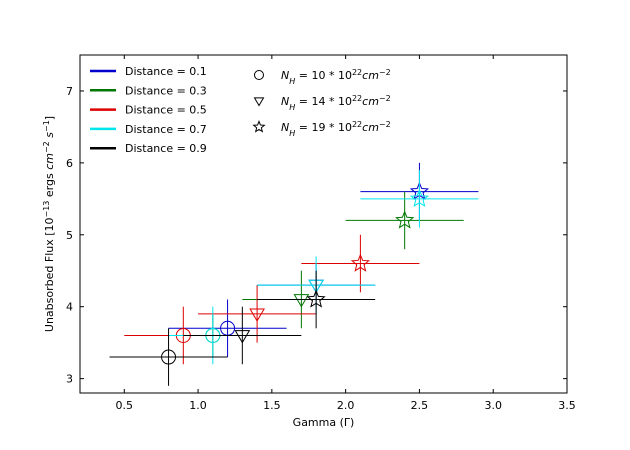 This screenshot has height=450, width=630. I want to click on y-tick-label: 4, so click(69, 307).